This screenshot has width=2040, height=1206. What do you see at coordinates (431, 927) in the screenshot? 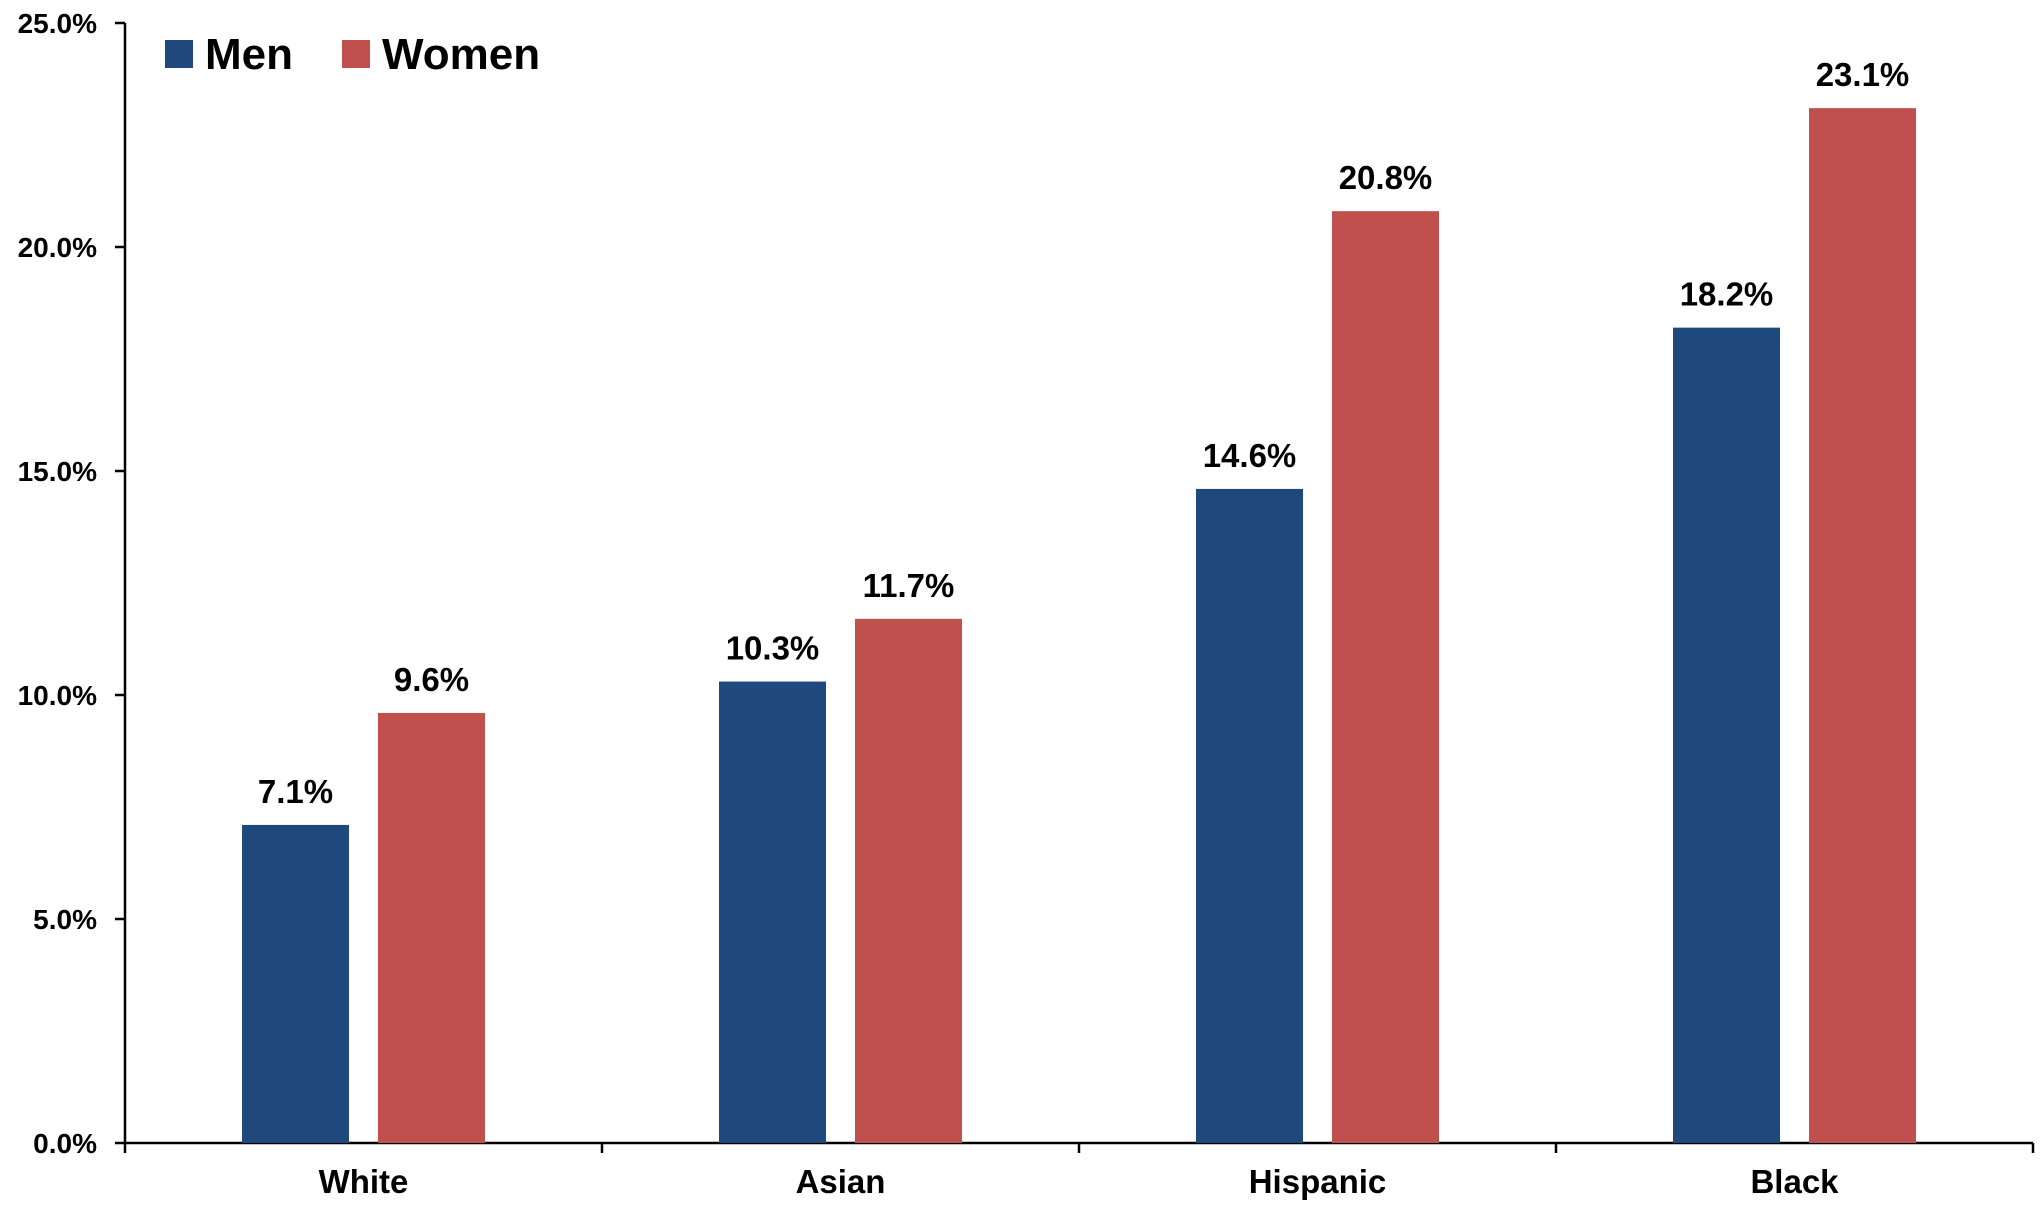
I see `bar-women-white` at bounding box center [431, 927].